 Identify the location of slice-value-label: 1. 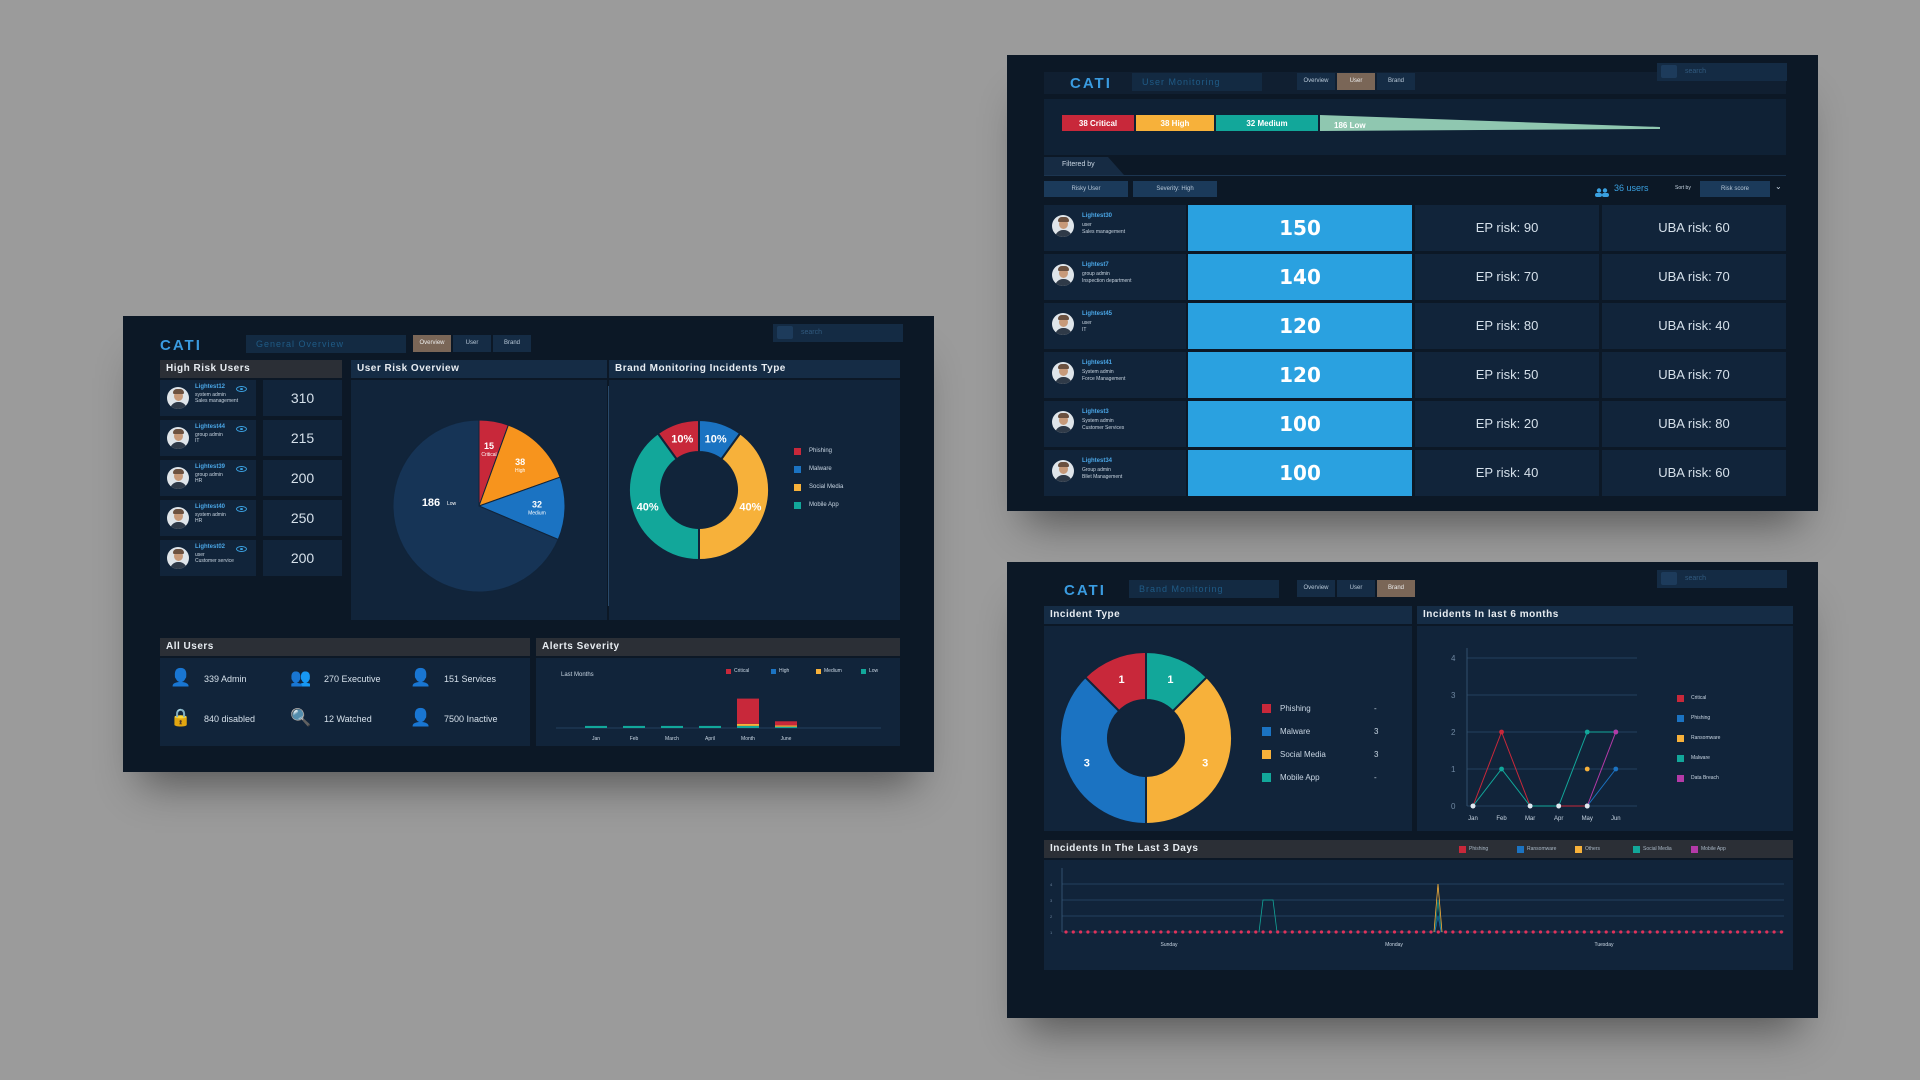
(1121, 680).